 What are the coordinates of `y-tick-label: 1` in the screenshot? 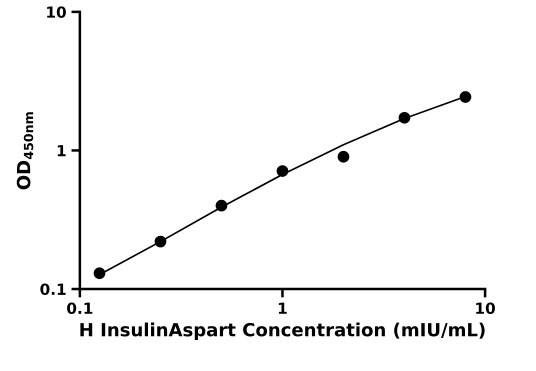 It's located at (62, 150).